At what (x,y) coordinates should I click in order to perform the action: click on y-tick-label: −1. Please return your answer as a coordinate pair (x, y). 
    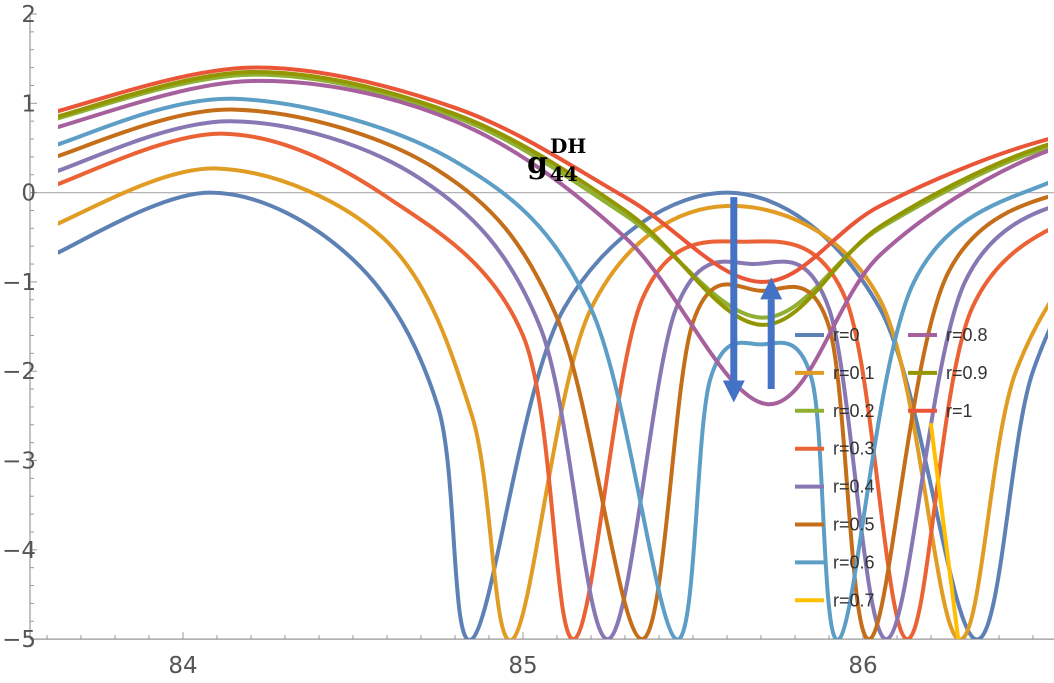
    Looking at the image, I should click on (19, 283).